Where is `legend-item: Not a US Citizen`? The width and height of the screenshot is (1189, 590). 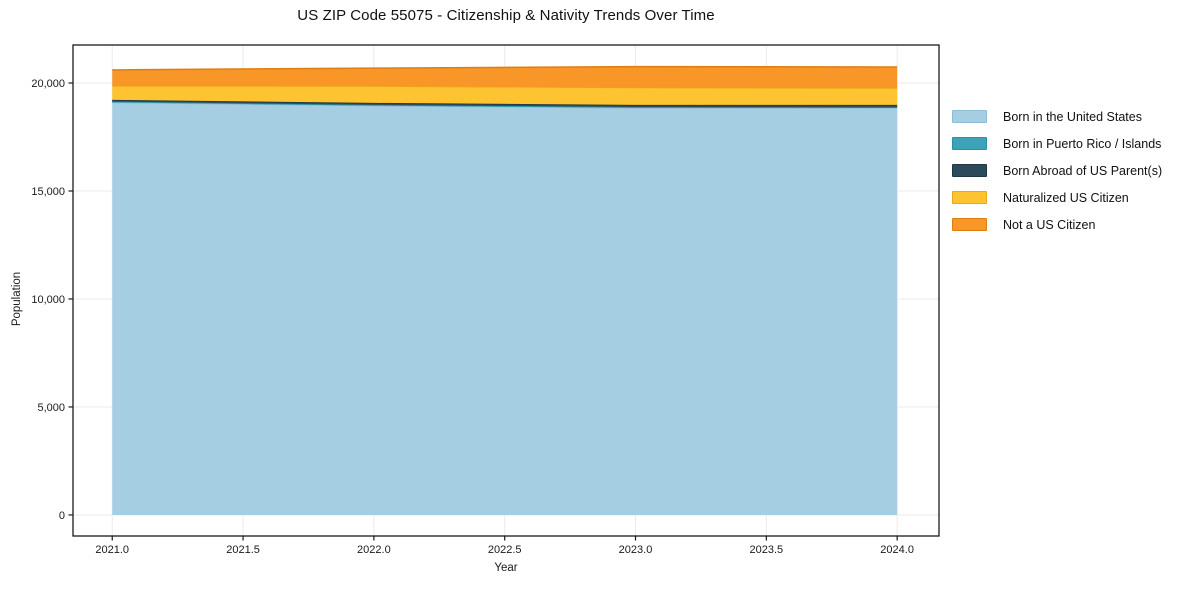
legend-item: Not a US Citizen is located at coordinates (1057, 224).